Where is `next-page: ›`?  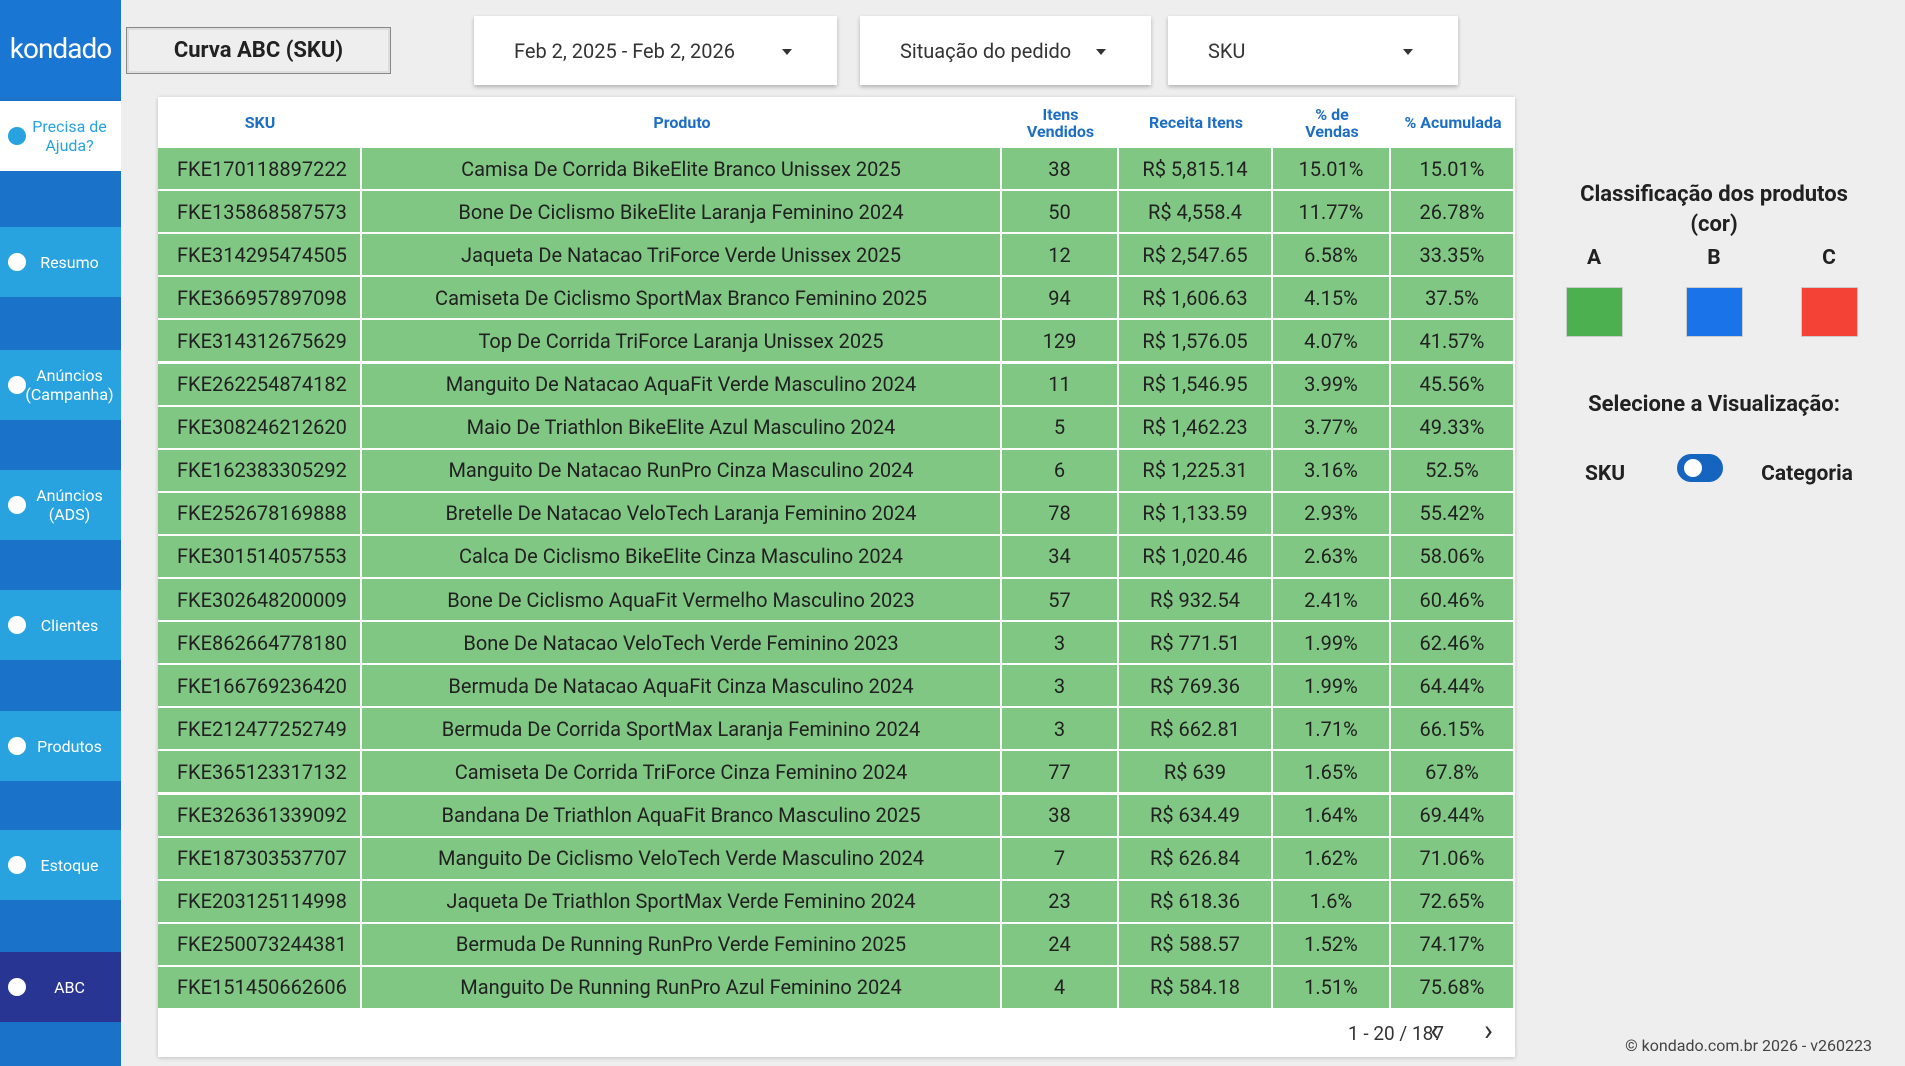
next-page: › is located at coordinates (1489, 1030).